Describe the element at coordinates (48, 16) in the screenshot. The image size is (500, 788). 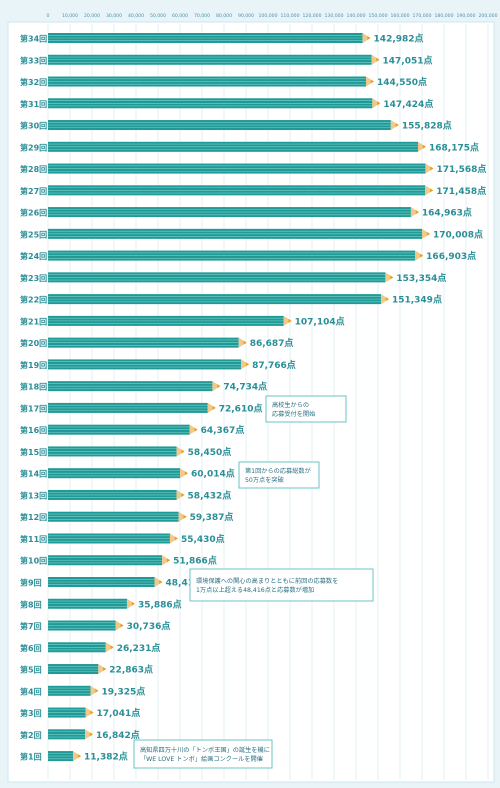
I see `x-tick-label: 0` at that location.